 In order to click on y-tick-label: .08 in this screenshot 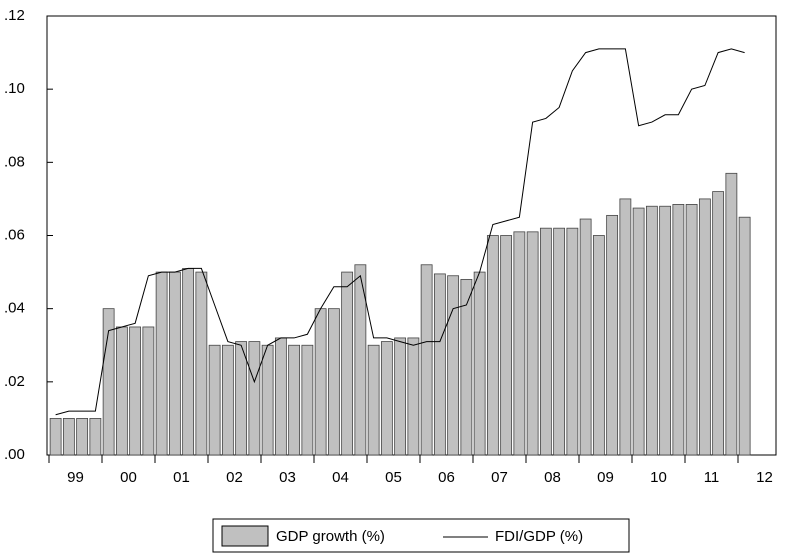, I will do `click(14, 161)`.